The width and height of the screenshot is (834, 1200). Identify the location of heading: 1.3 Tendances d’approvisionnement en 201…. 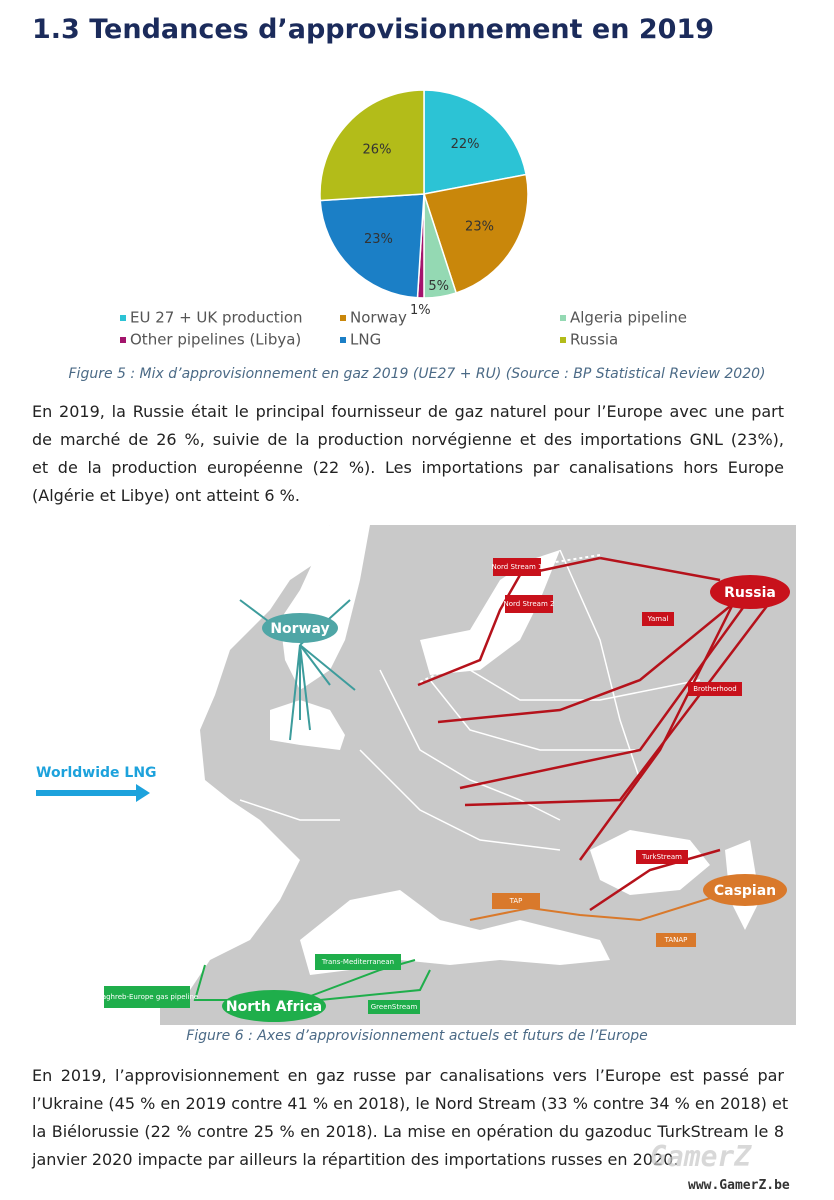
(373, 29).